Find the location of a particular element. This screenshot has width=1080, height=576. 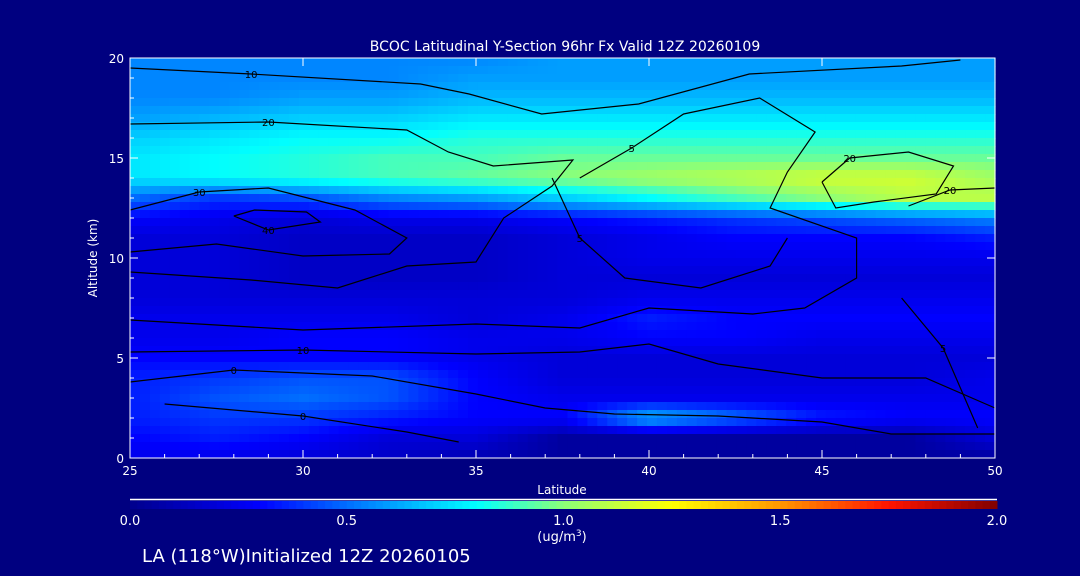

contour-label: 20 is located at coordinates (268, 123).